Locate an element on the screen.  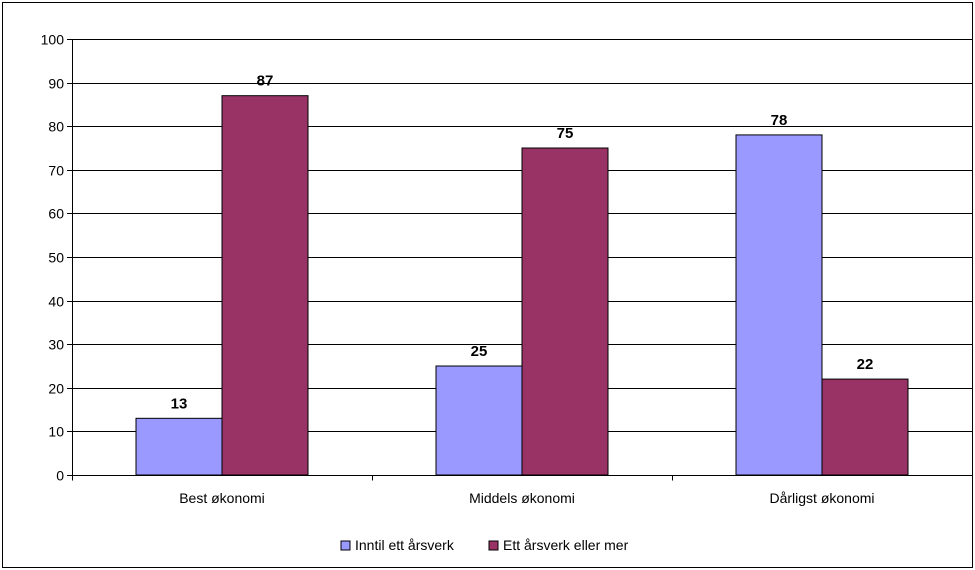
data-label: 13 is located at coordinates (179, 403).